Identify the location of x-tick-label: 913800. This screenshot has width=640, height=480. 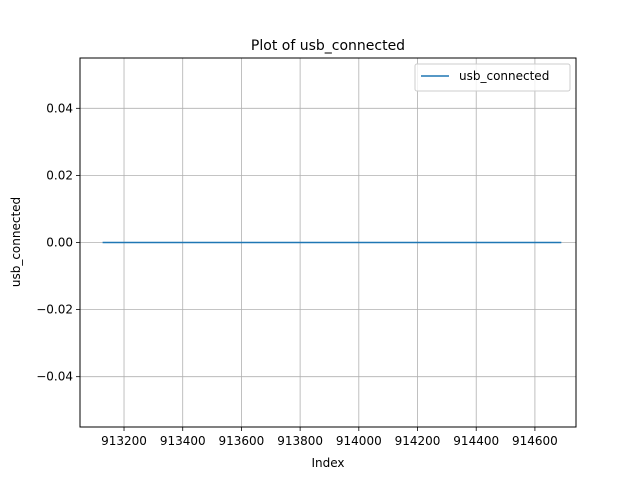
(300, 441).